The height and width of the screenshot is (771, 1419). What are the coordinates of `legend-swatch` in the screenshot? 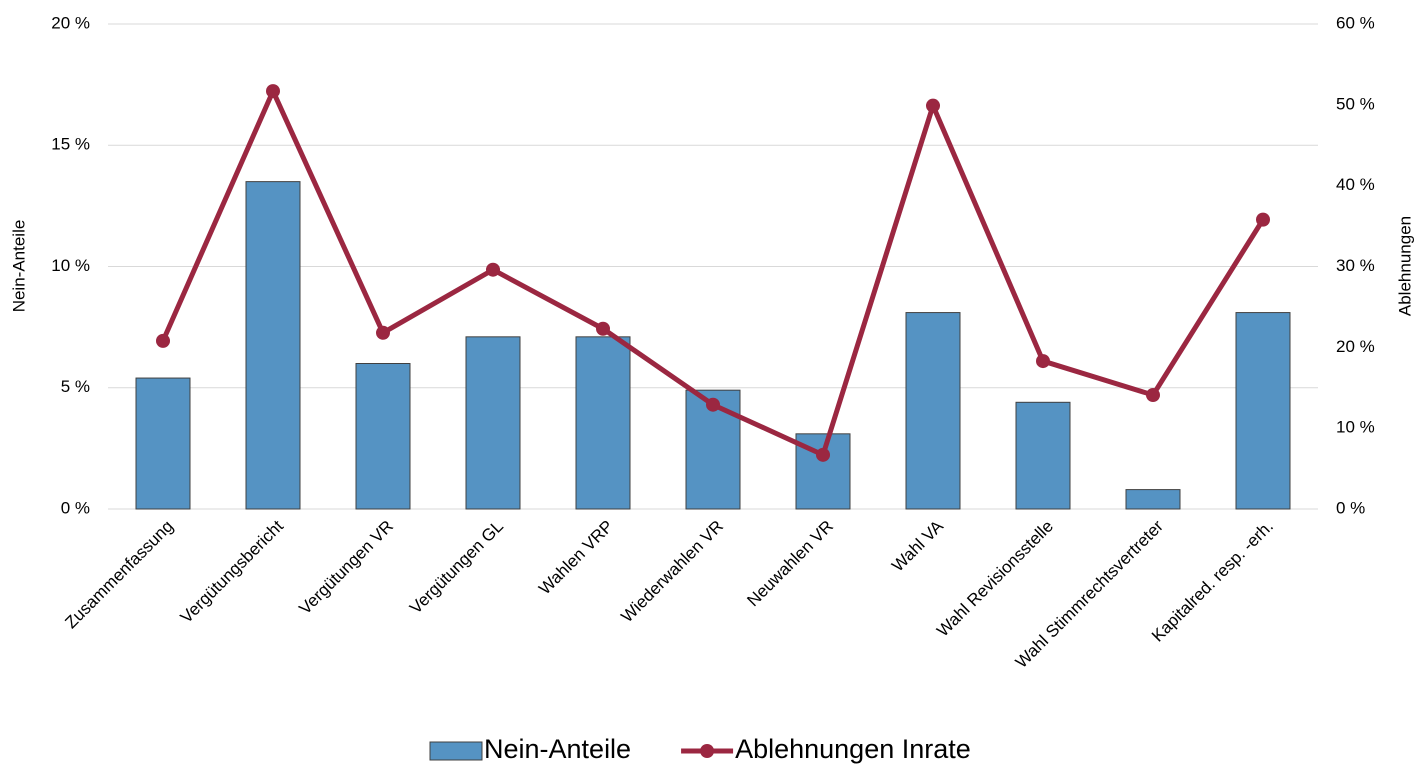 It's located at (456, 751).